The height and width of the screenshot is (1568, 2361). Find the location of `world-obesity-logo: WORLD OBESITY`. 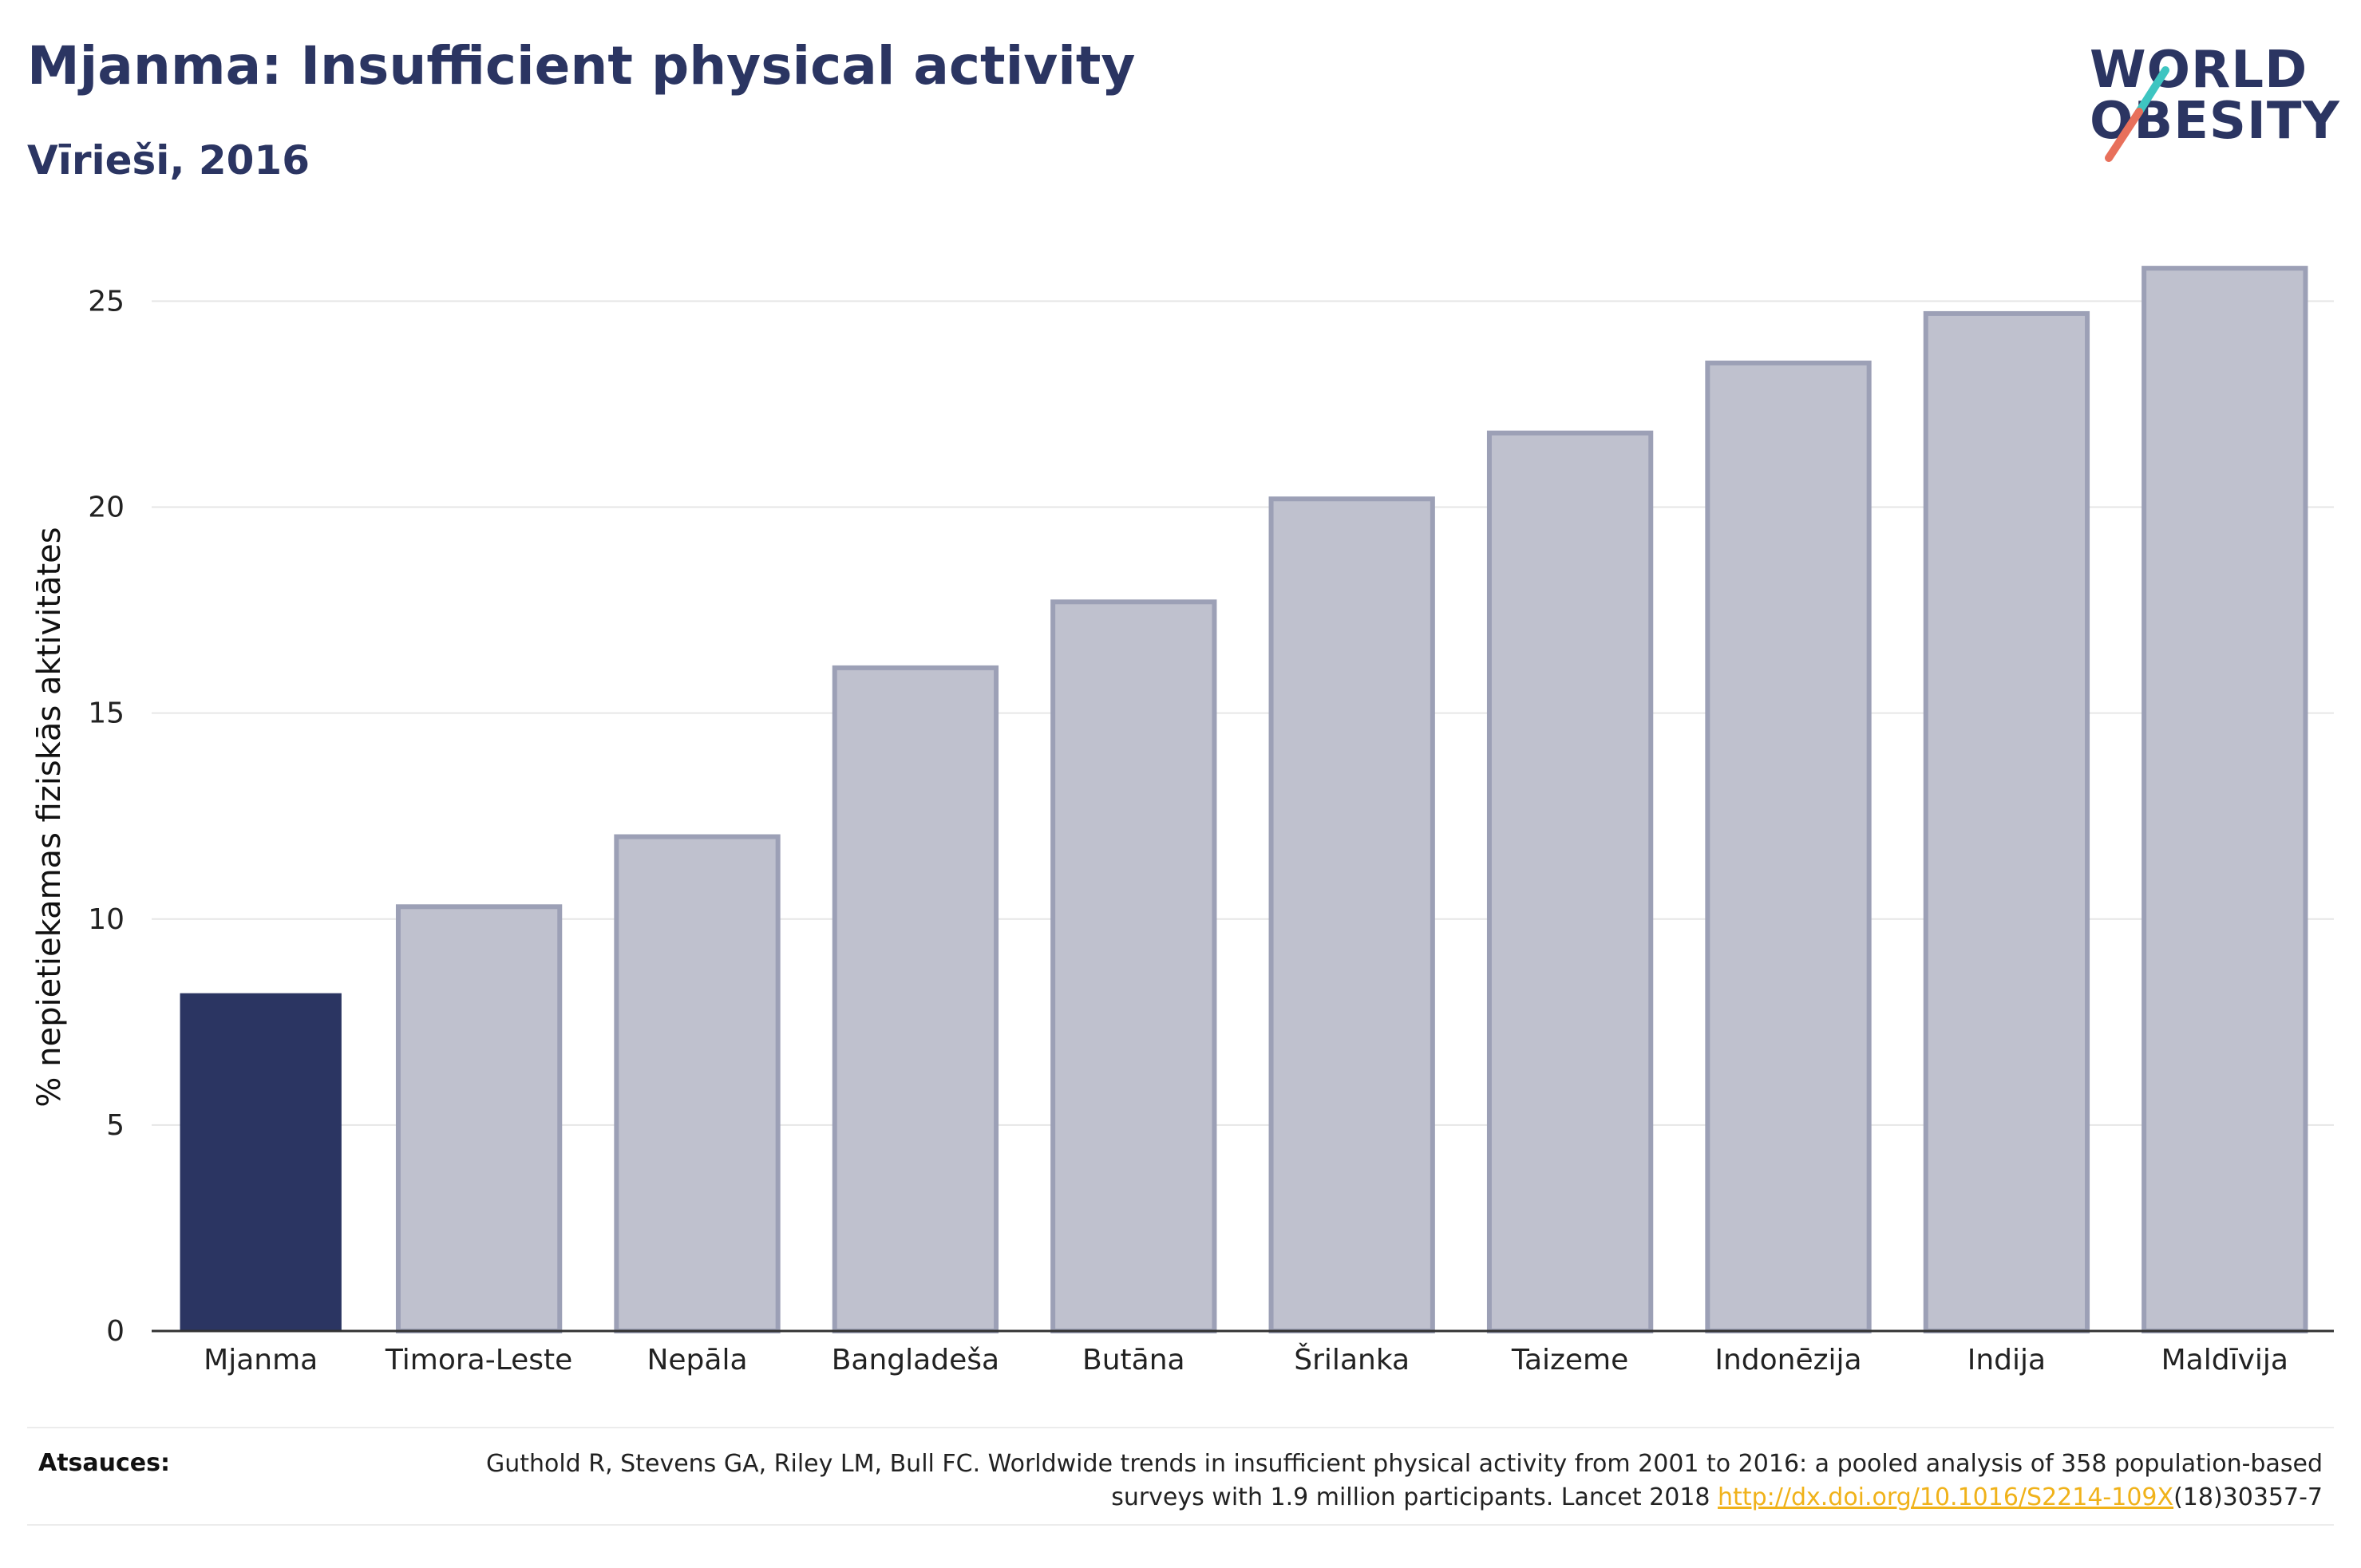

world-obesity-logo: WORLD OBESITY is located at coordinates (2211, 100).